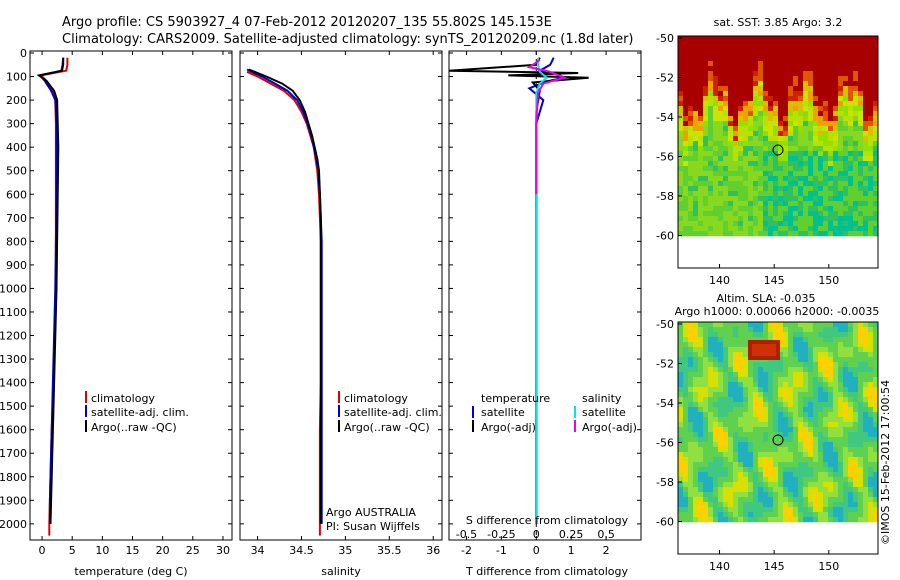  I want to click on x-tick-label: -2, so click(466, 550).